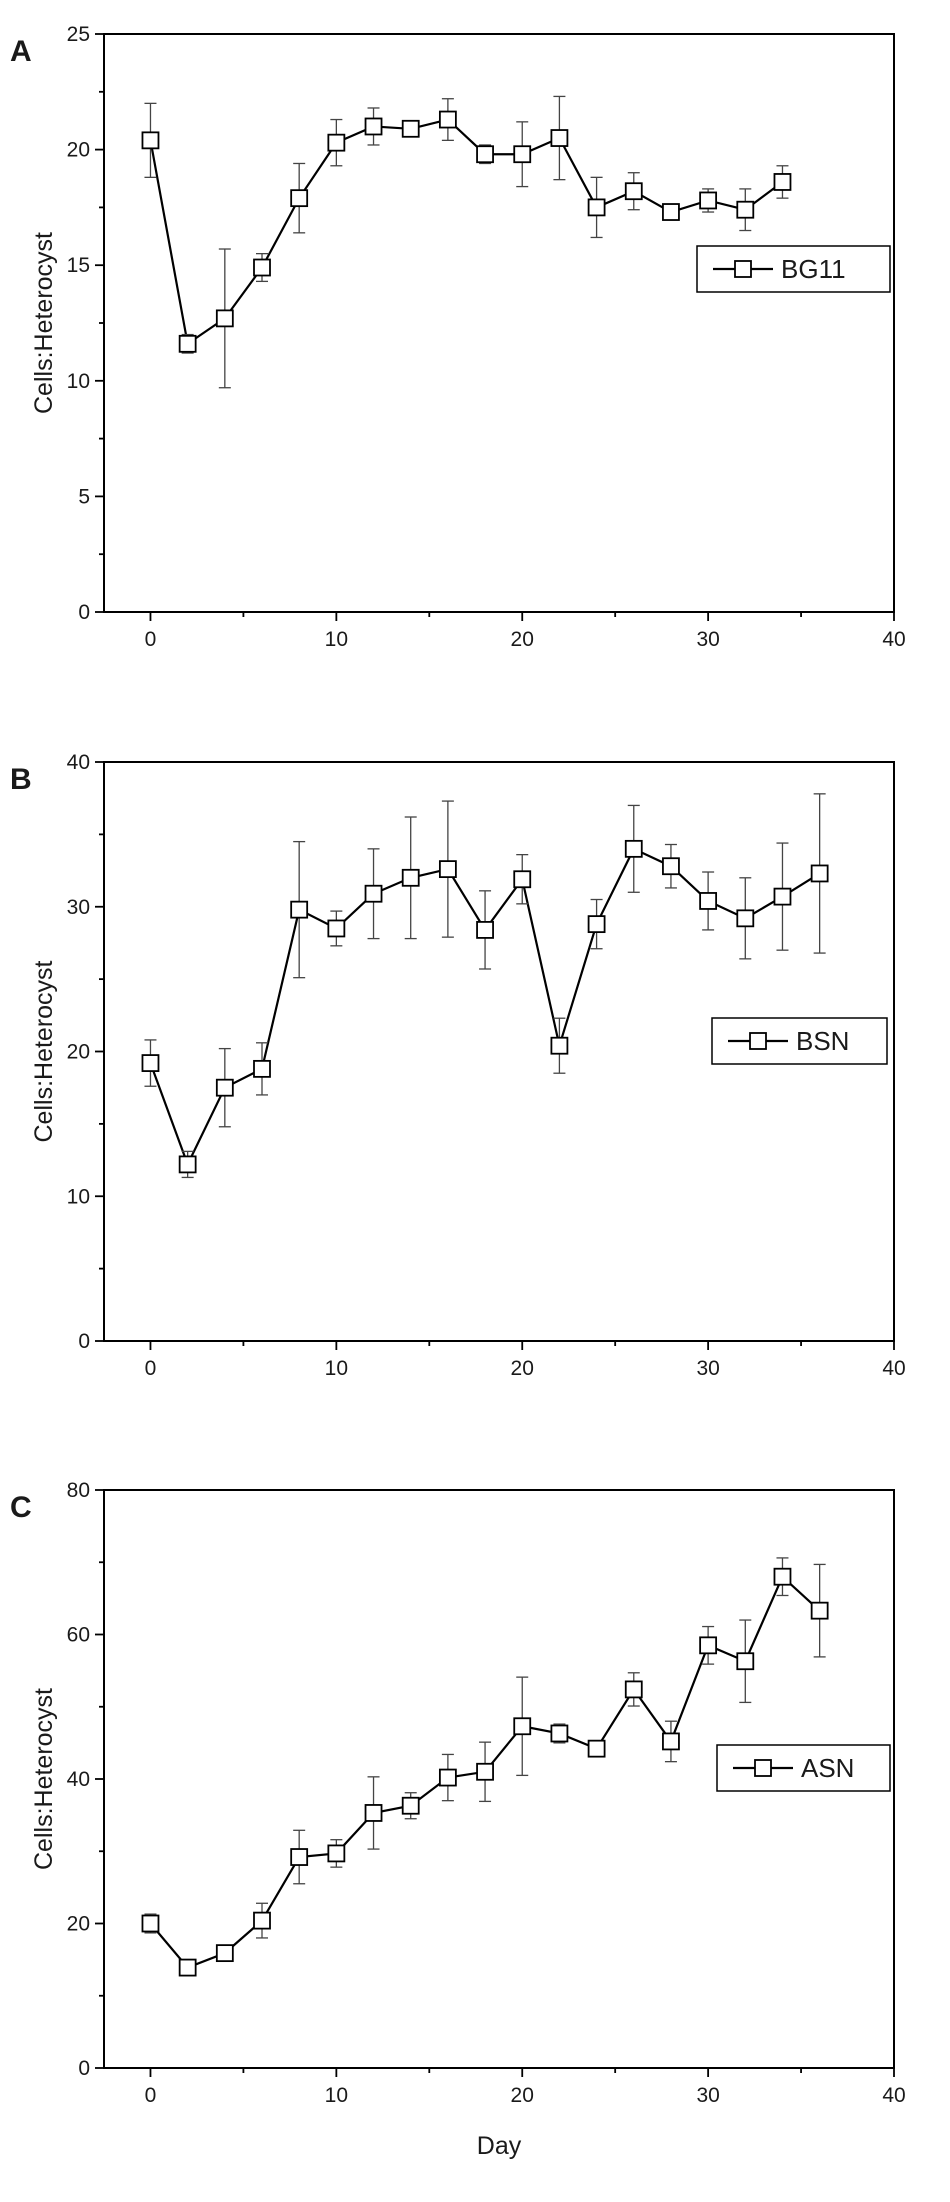 This screenshot has width=950, height=2202. What do you see at coordinates (466, 232) in the screenshot?
I see `series-line-bg11` at bounding box center [466, 232].